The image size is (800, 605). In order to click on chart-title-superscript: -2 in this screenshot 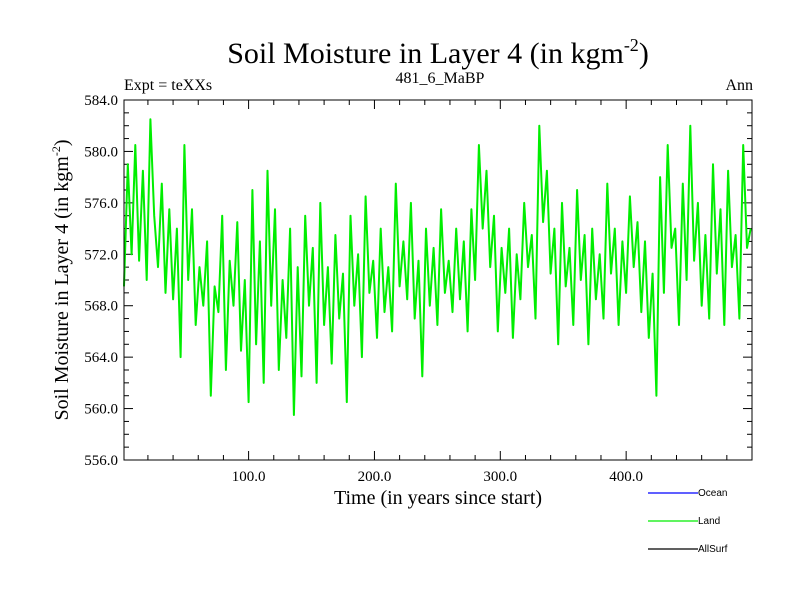, I will do `click(631, 45)`.